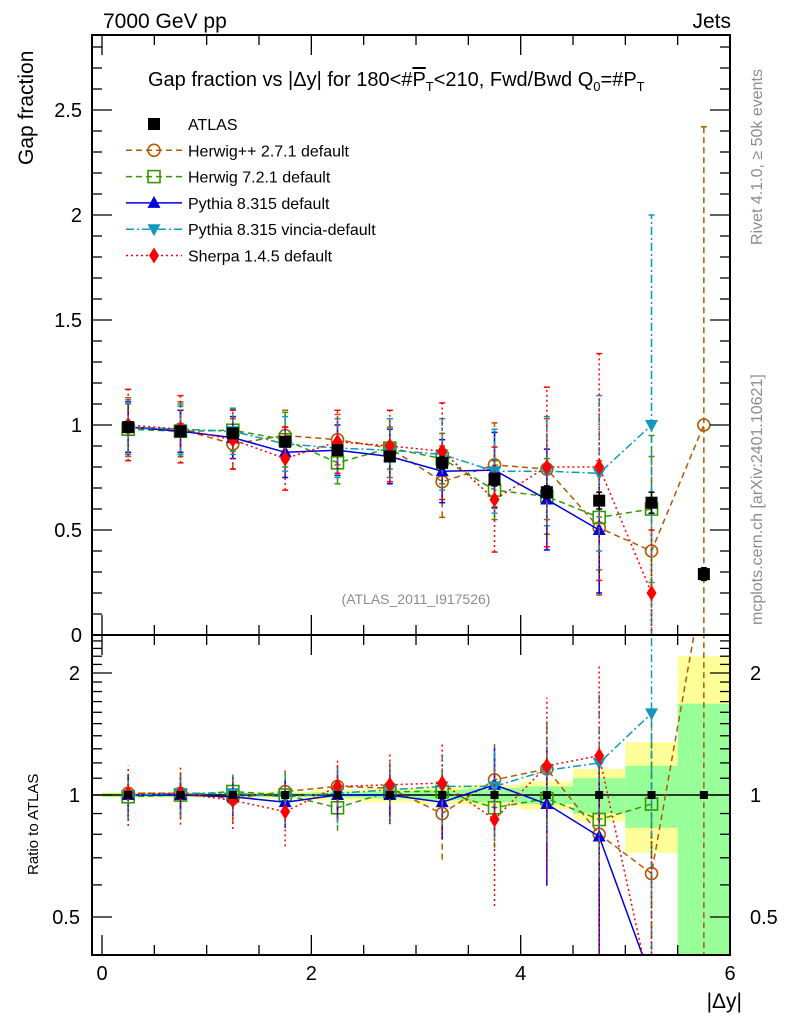 The image size is (786, 1024). Describe the element at coordinates (66, 918) in the screenshot. I see `ratio-y-tick-label: 0.5` at that location.